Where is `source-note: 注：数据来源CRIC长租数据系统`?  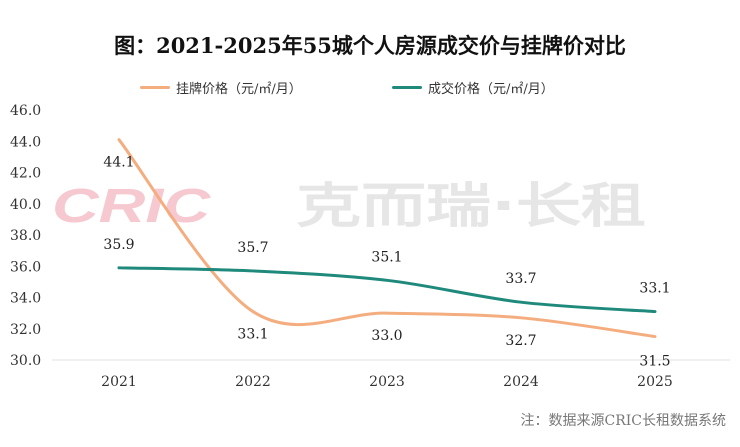
source-note: 注：数据来源CRIC长租数据系统 is located at coordinates (623, 421).